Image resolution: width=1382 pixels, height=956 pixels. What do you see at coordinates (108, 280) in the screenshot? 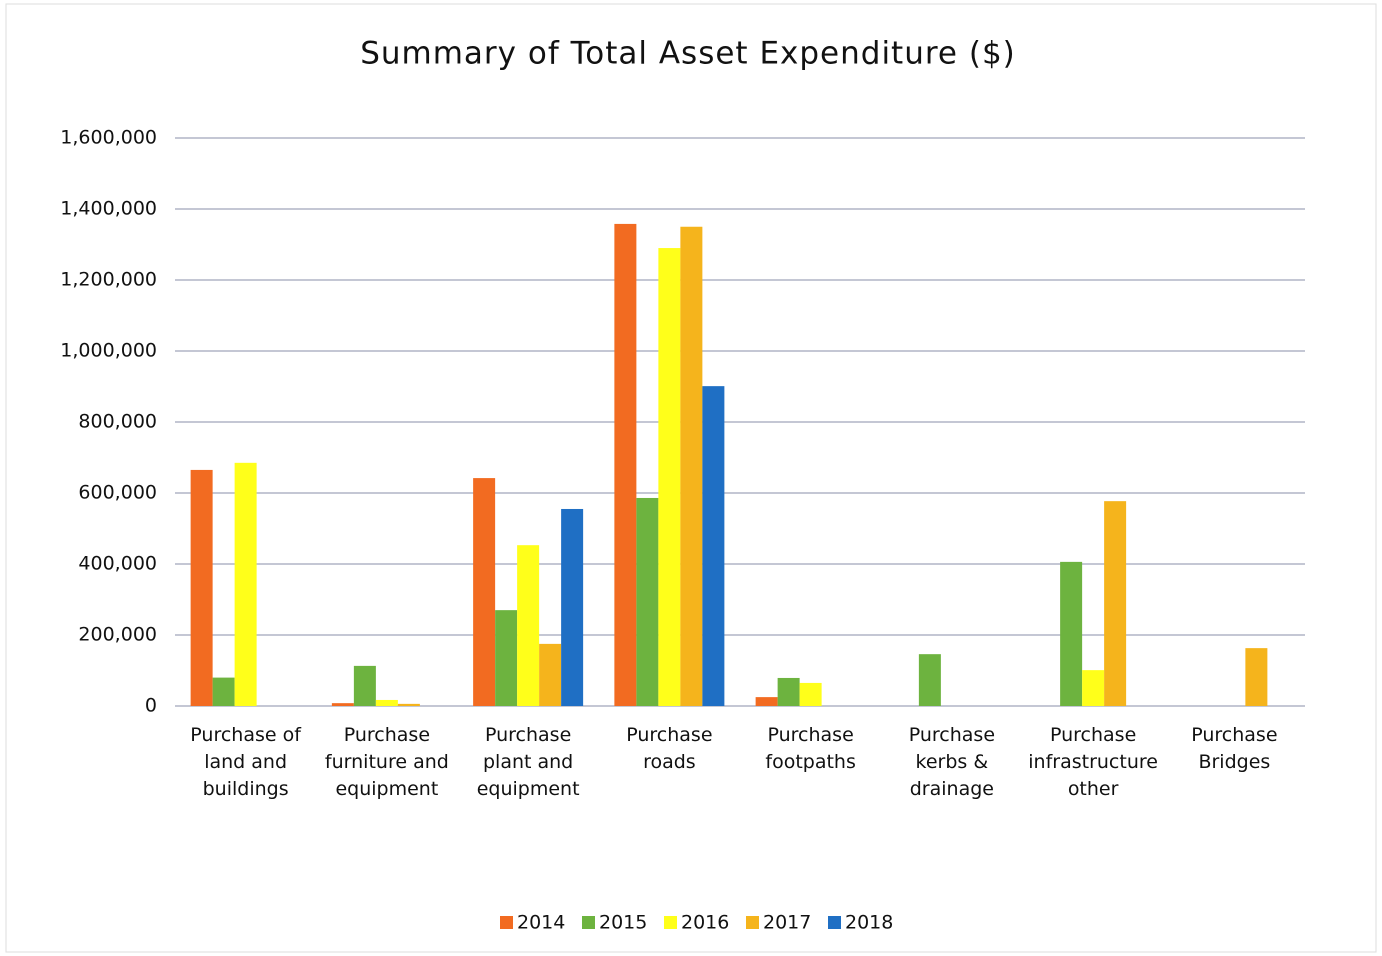
I see `y-tick-label: 1,200,000` at bounding box center [108, 280].